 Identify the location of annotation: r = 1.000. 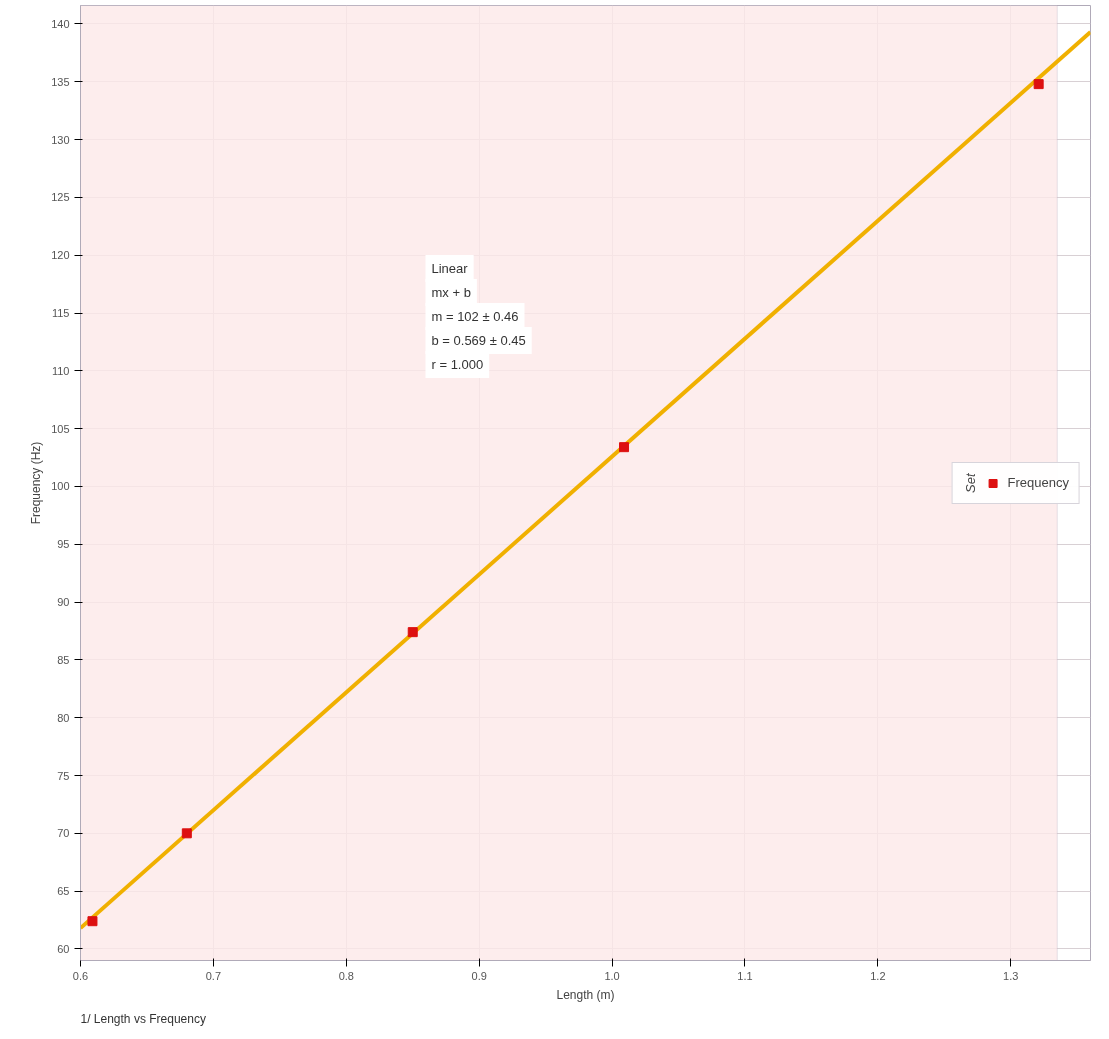
(457, 365).